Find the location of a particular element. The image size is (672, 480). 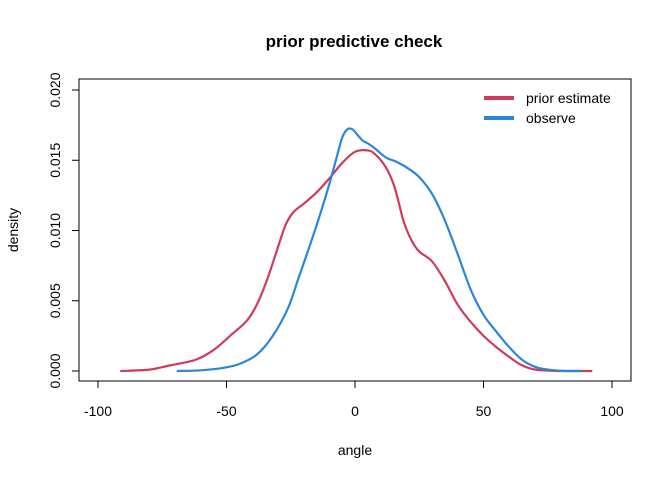

x-tick-label: -50 is located at coordinates (226, 411).